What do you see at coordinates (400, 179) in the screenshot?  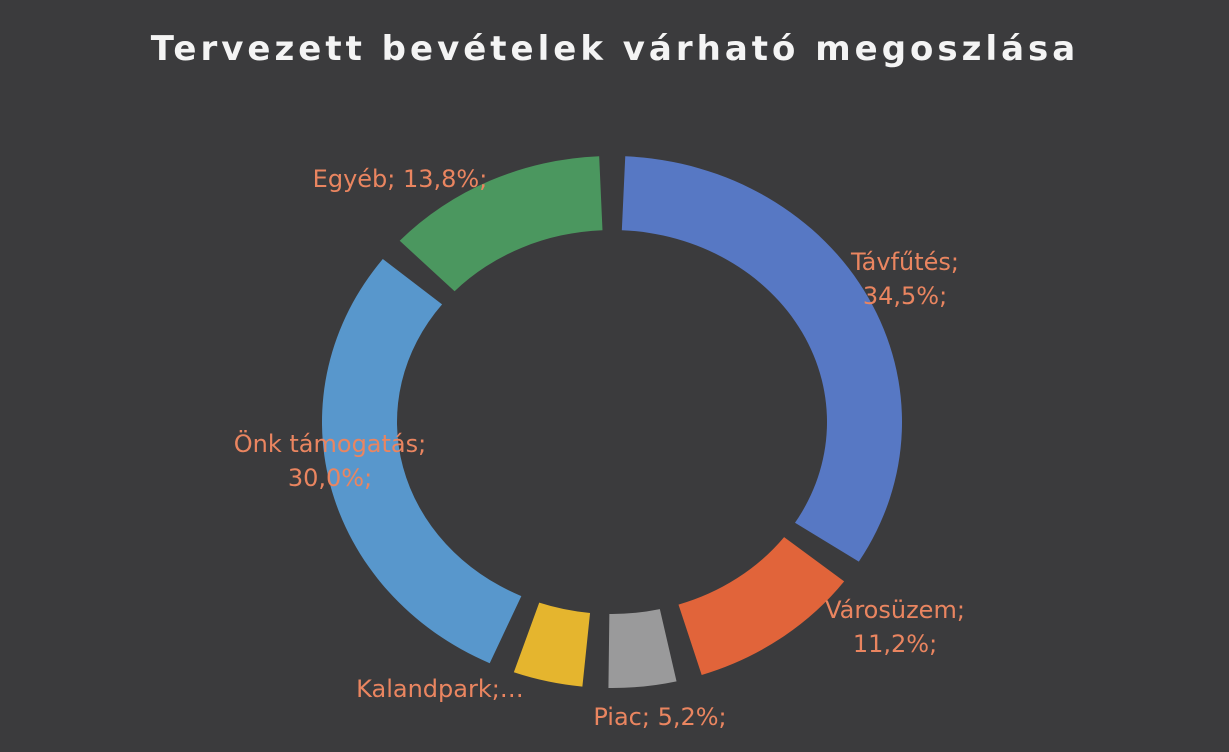 I see `data-label: Egyéb; 13,8%;` at bounding box center [400, 179].